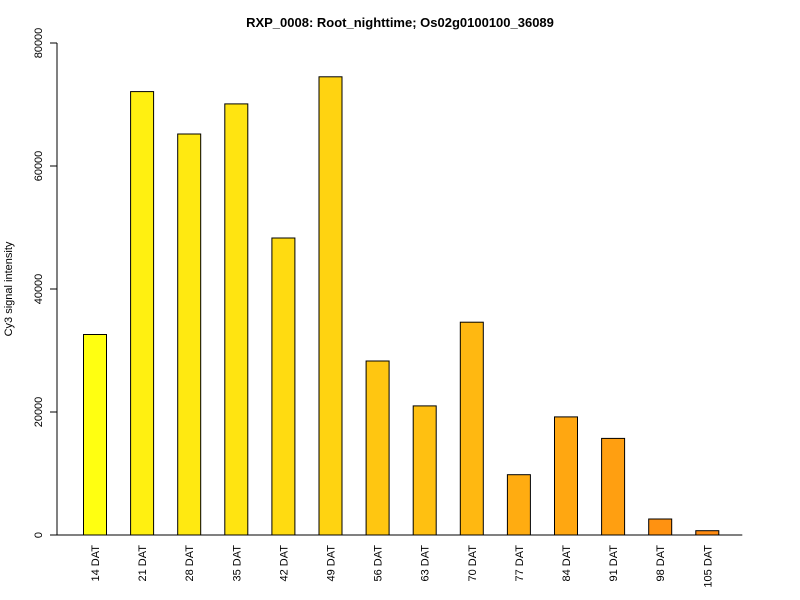 The height and width of the screenshot is (600, 800). I want to click on x-tick-label: 28 DAT, so click(190, 563).